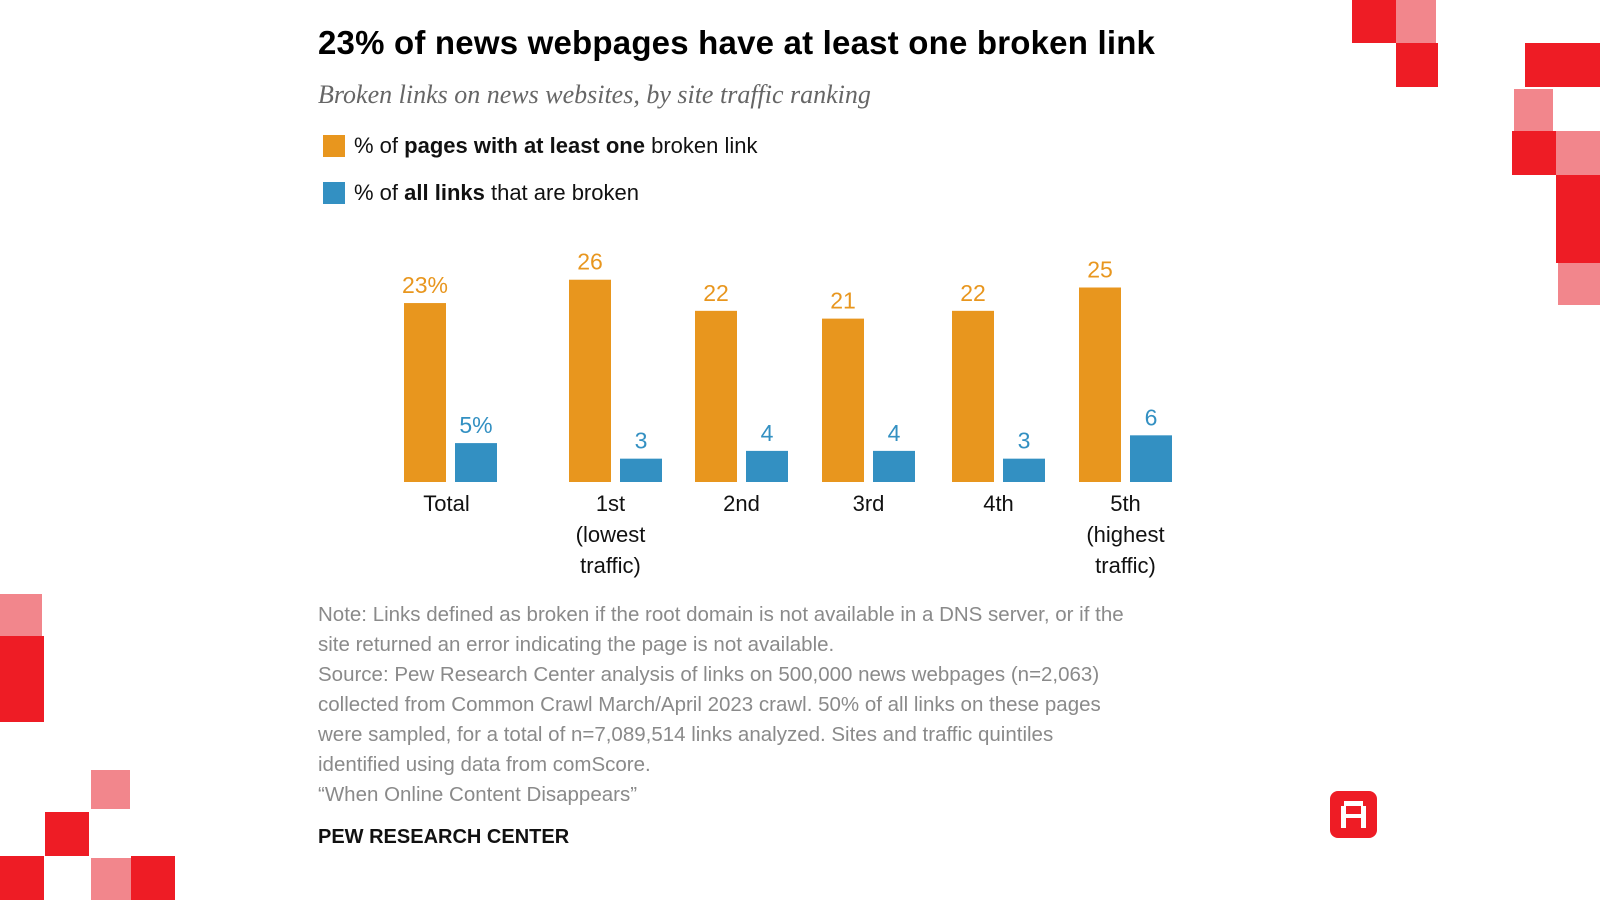 This screenshot has width=1600, height=900. I want to click on category-label: 1st, so click(610, 503).